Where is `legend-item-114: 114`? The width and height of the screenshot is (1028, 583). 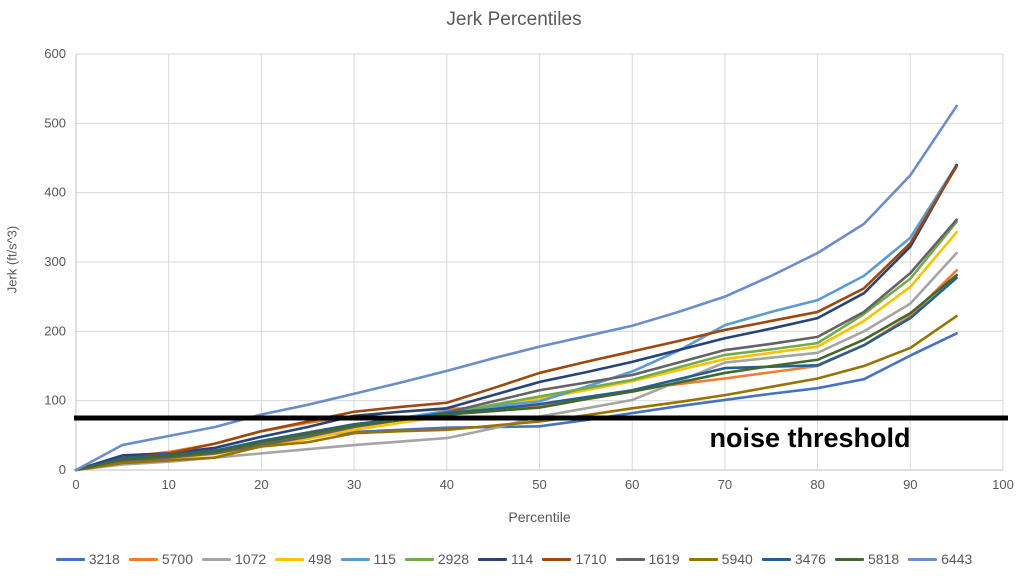
legend-item-114: 114 is located at coordinates (505, 559).